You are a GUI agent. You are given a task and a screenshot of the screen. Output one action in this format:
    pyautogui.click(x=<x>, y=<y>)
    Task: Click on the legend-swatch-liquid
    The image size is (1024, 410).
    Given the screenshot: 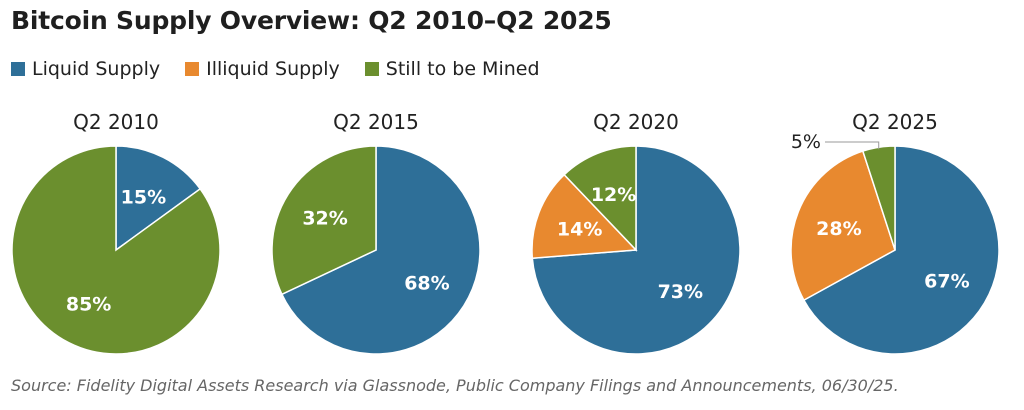 What is the action you would take?
    pyautogui.click(x=18, y=69)
    